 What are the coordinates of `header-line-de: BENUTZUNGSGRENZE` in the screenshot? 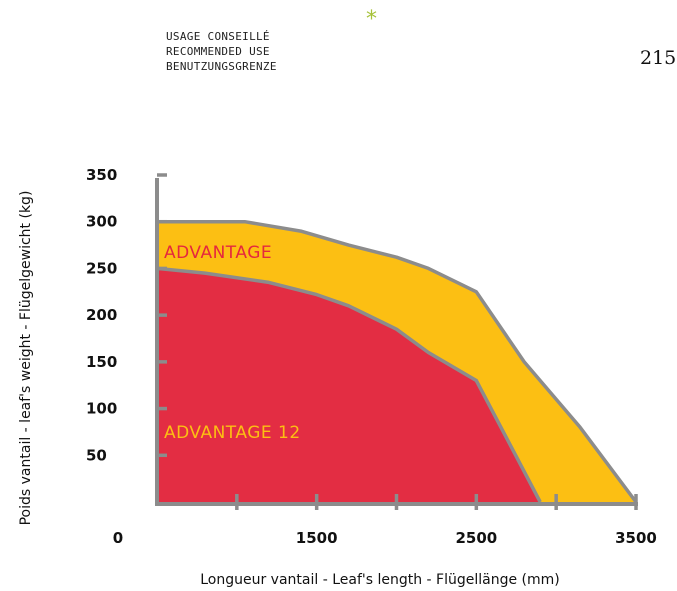 It's located at (221, 66).